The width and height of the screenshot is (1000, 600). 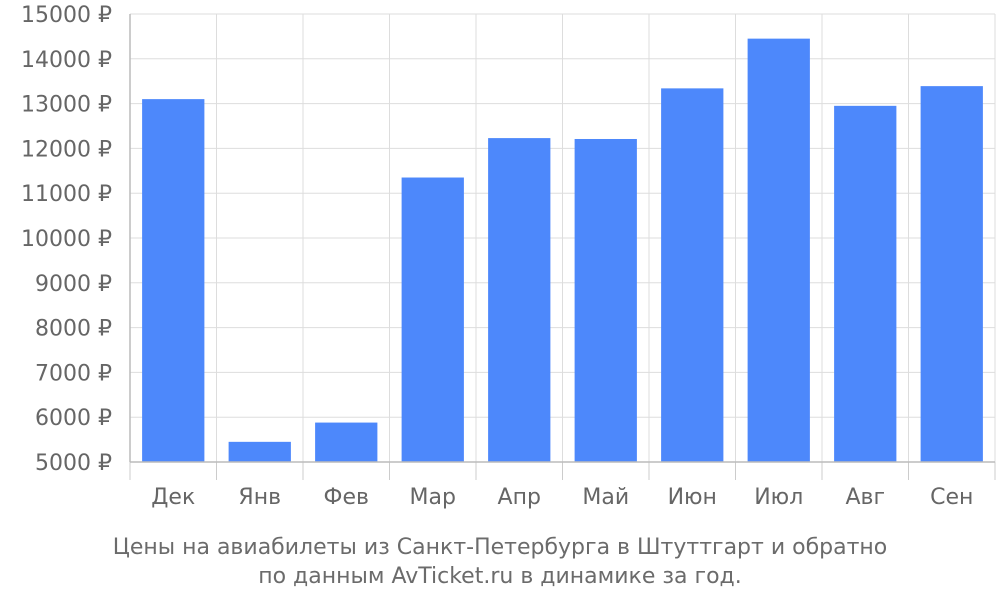 I want to click on x-tick-label: Апр, so click(x=519, y=497).